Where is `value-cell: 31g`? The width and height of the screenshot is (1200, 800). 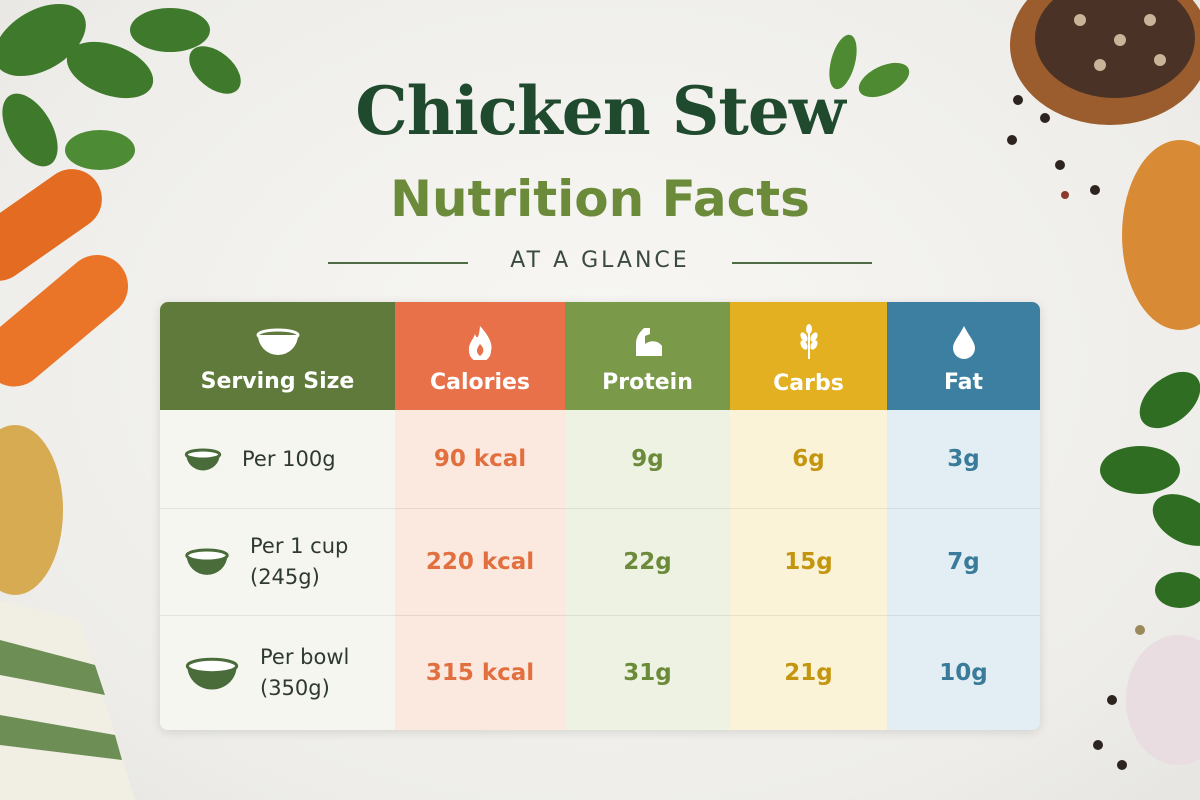
value-cell: 31g is located at coordinates (647, 672).